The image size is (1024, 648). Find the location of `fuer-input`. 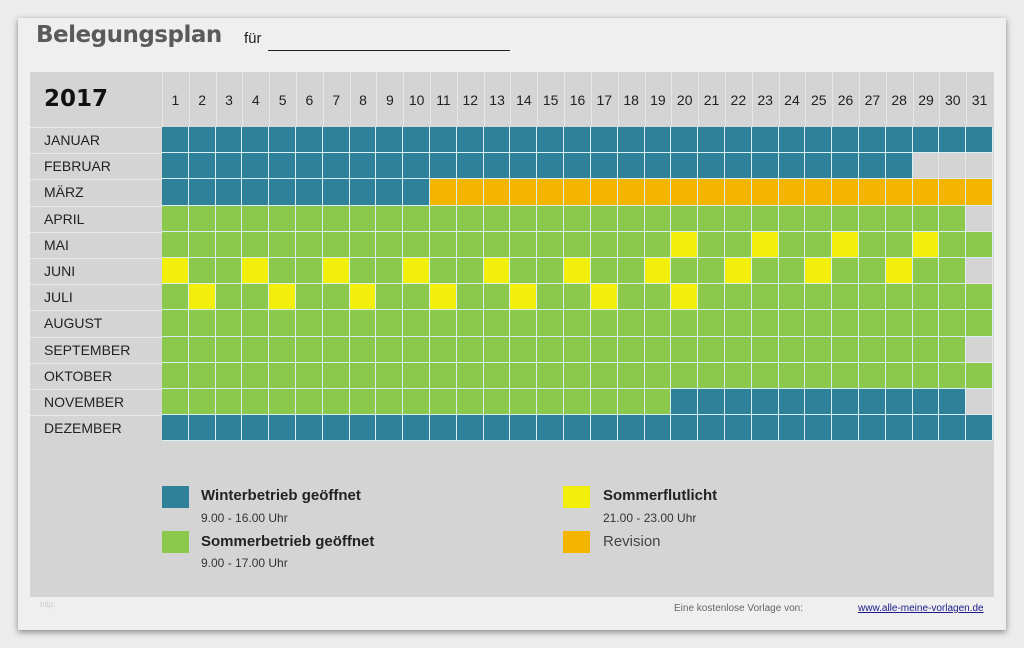

fuer-input is located at coordinates (389, 50).